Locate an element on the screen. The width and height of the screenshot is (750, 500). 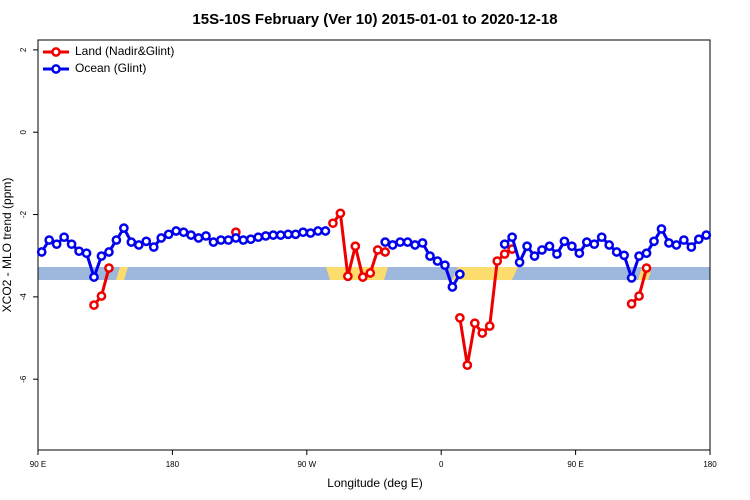
y-tick-label: -4 is located at coordinates (23, 297).